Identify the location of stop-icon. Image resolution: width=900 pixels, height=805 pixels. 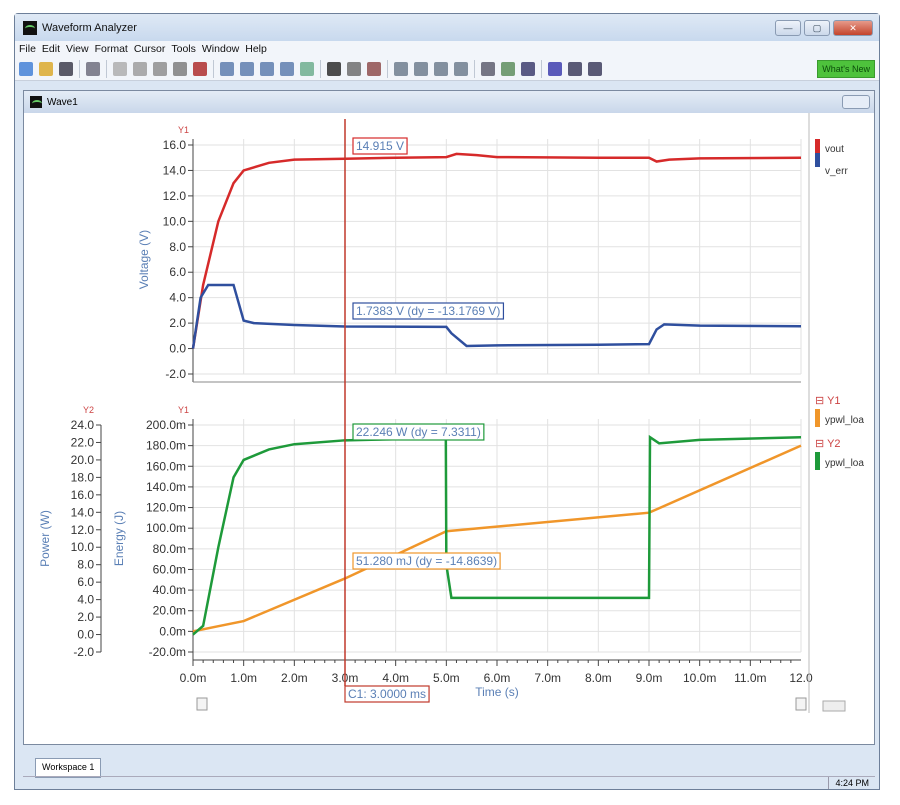
(200, 68).